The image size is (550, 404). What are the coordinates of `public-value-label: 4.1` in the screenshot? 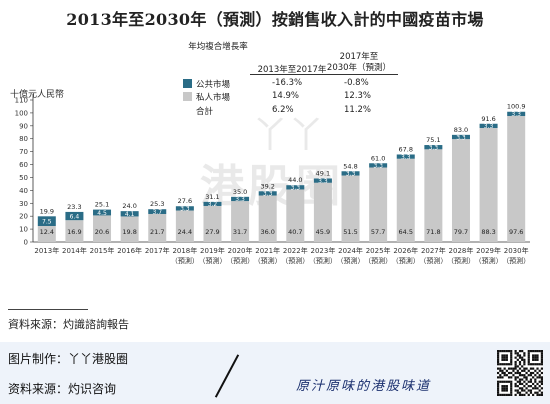 It's located at (130, 214).